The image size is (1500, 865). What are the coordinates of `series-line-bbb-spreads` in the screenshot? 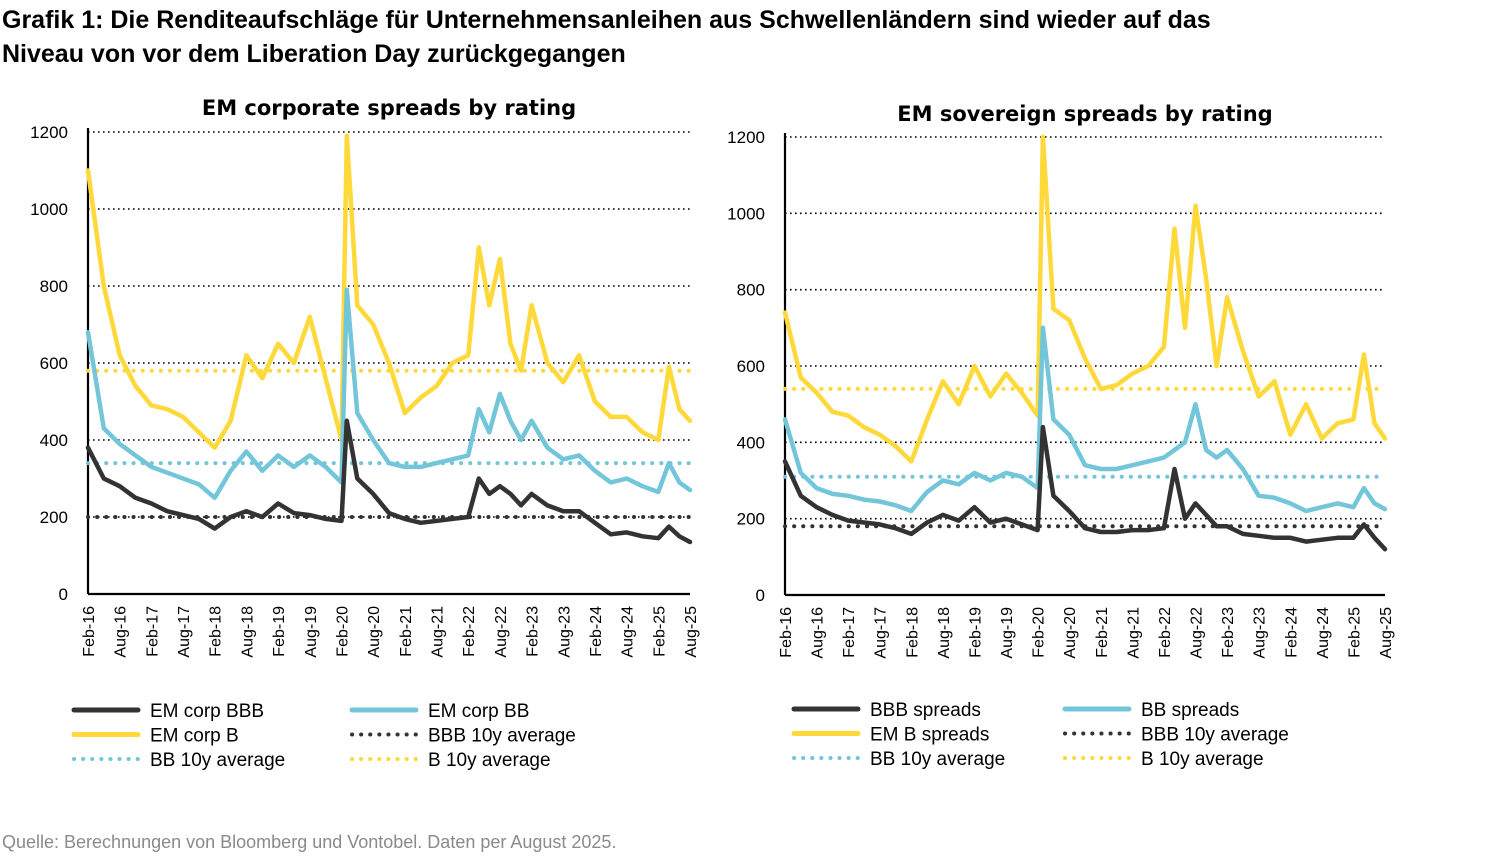 It's located at (1085, 488).